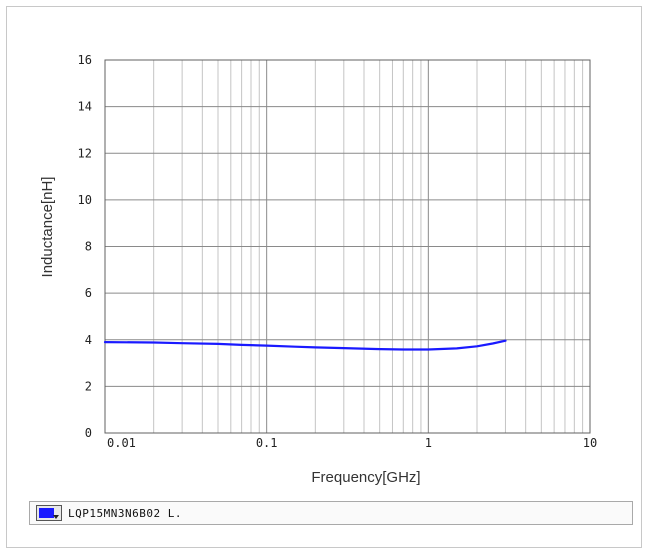 This screenshot has width=649, height=554. What do you see at coordinates (428, 443) in the screenshot?
I see `x-tick-label: 1` at bounding box center [428, 443].